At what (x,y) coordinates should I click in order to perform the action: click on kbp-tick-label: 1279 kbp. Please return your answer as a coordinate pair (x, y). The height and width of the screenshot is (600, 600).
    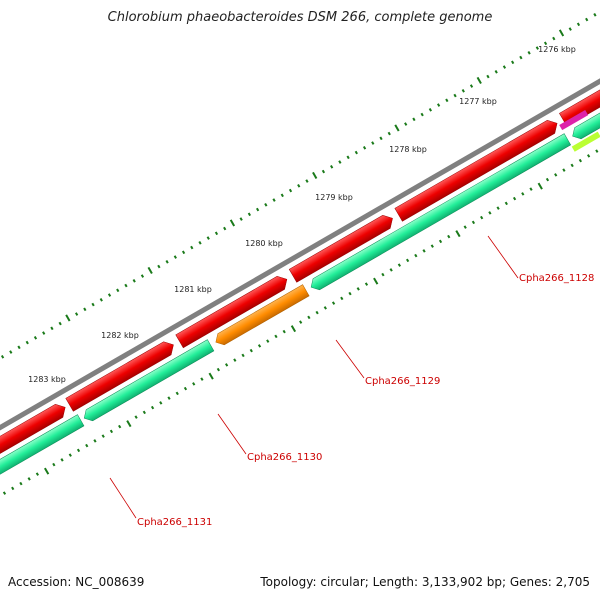
    Looking at the image, I should click on (334, 197).